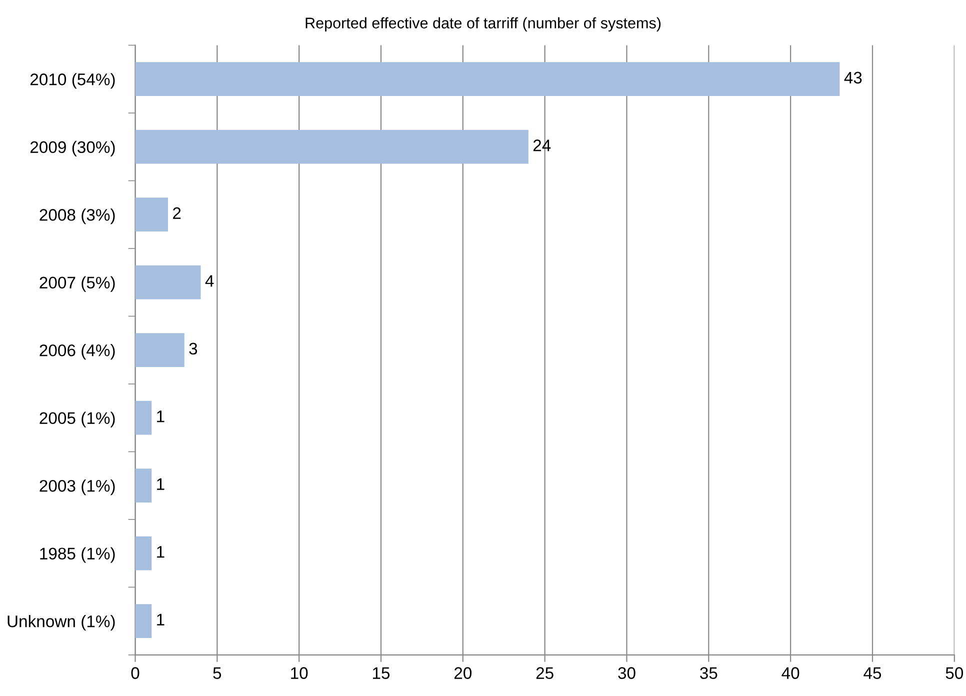 The width and height of the screenshot is (966, 696). What do you see at coordinates (77, 284) in the screenshot?
I see `y-tick-label: 2007 (5%)` at bounding box center [77, 284].